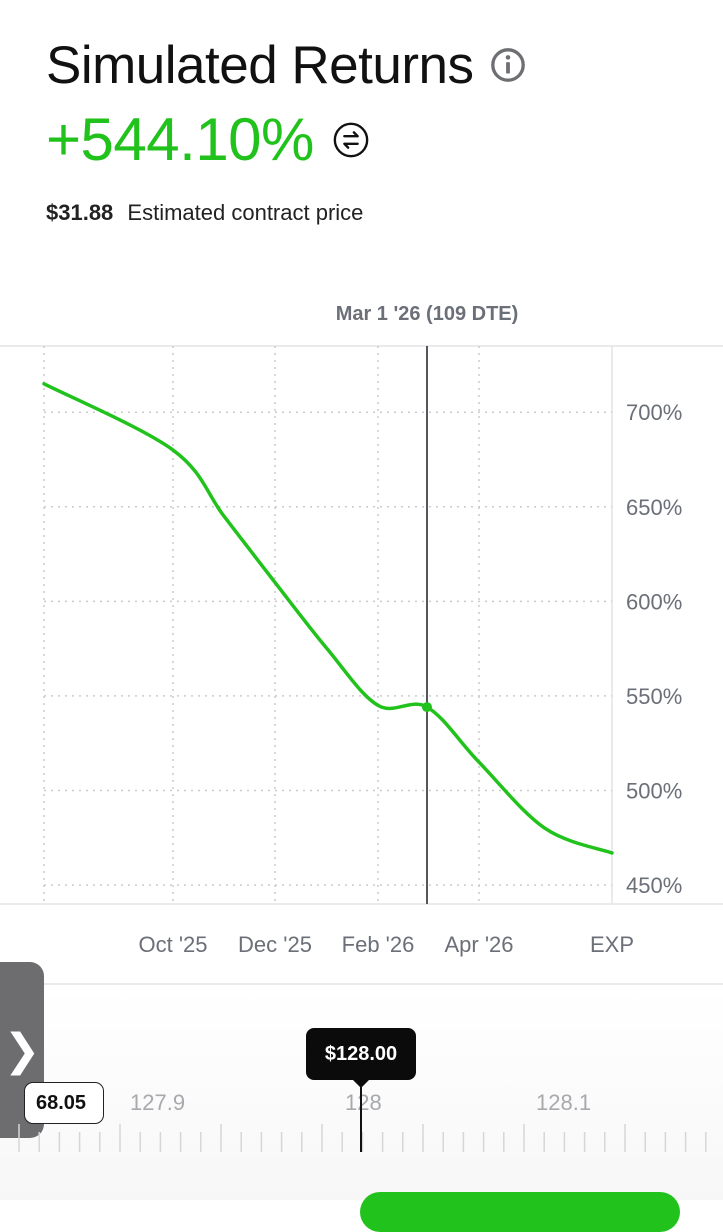 This screenshot has width=723, height=1232. I want to click on price-tick-label: 128.1, so click(564, 1102).